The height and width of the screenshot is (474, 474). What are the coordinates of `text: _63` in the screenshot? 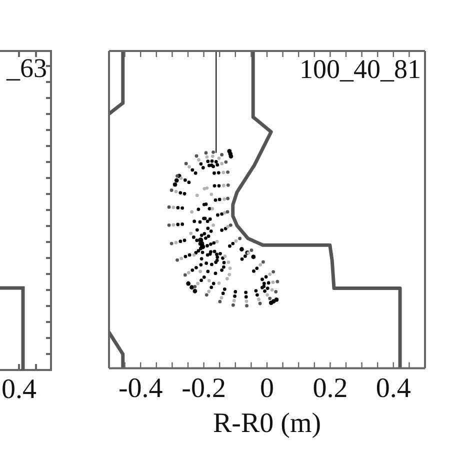 It's located at (26, 68).